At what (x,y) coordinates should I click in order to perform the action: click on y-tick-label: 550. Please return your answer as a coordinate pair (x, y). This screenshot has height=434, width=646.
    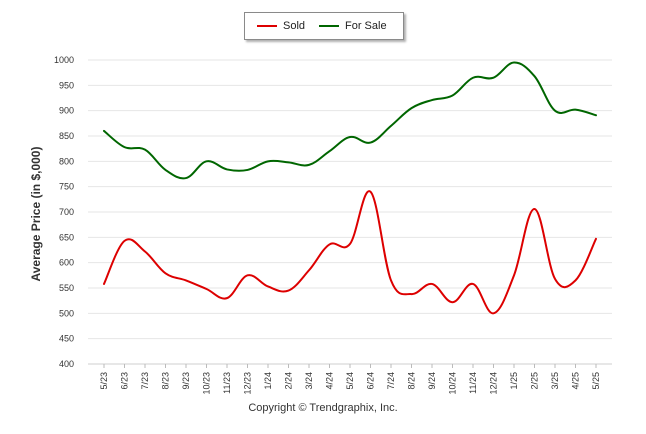
    Looking at the image, I should click on (66, 288).